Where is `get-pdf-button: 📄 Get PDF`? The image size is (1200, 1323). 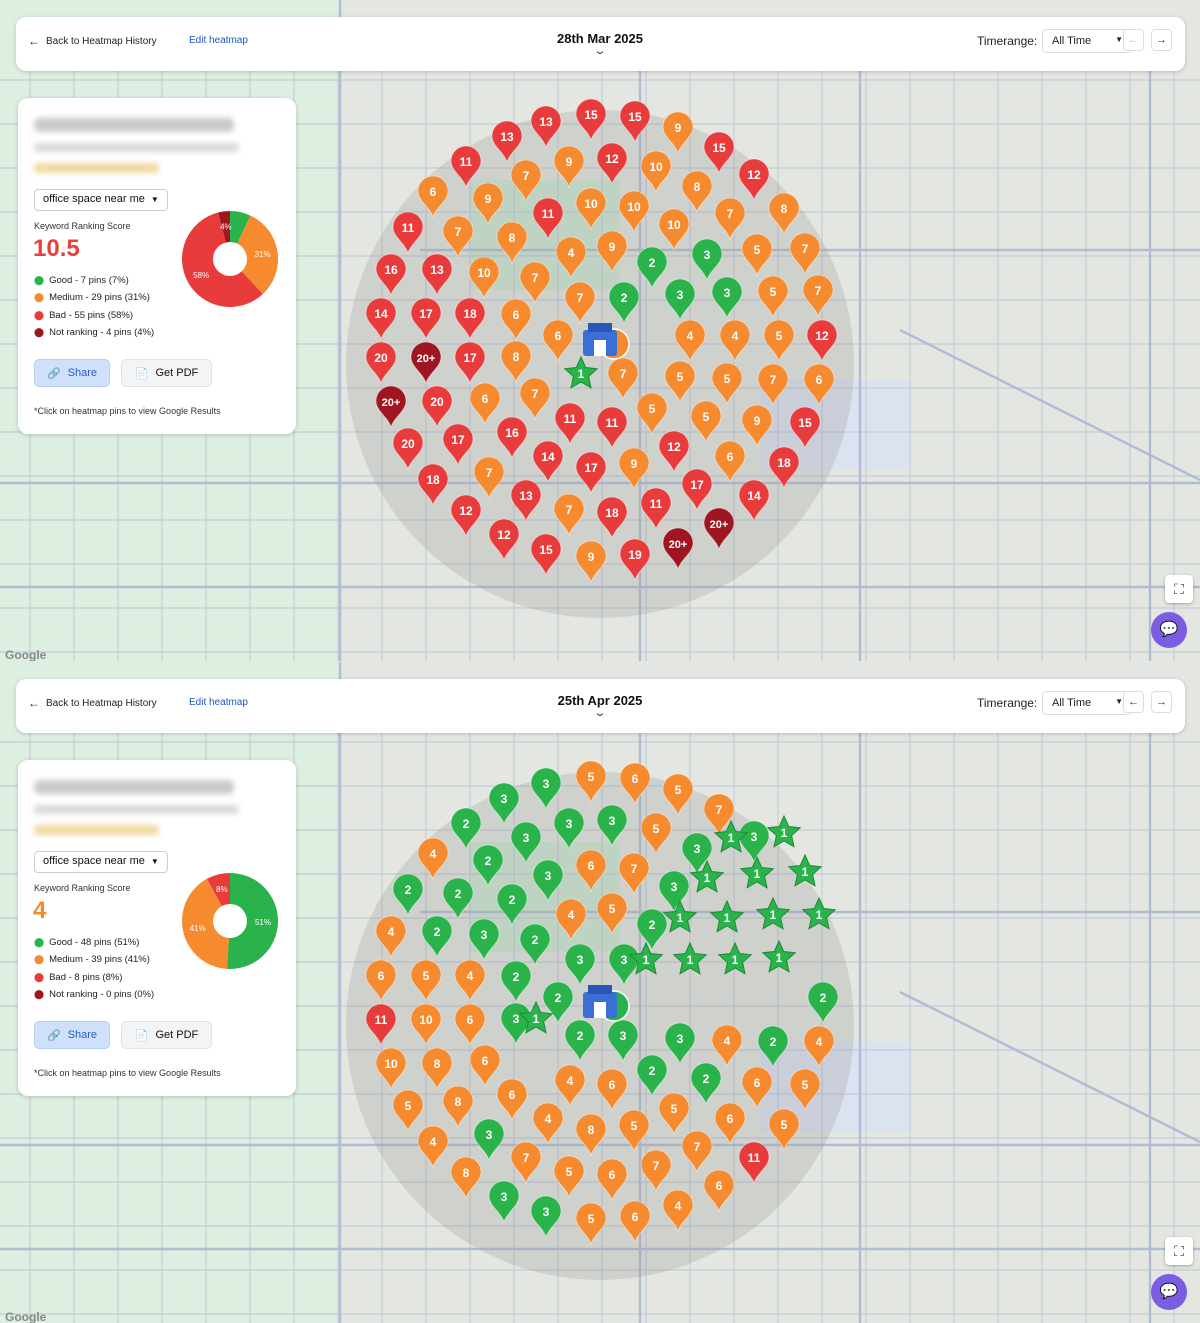 get-pdf-button: 📄 Get PDF is located at coordinates (166, 373).